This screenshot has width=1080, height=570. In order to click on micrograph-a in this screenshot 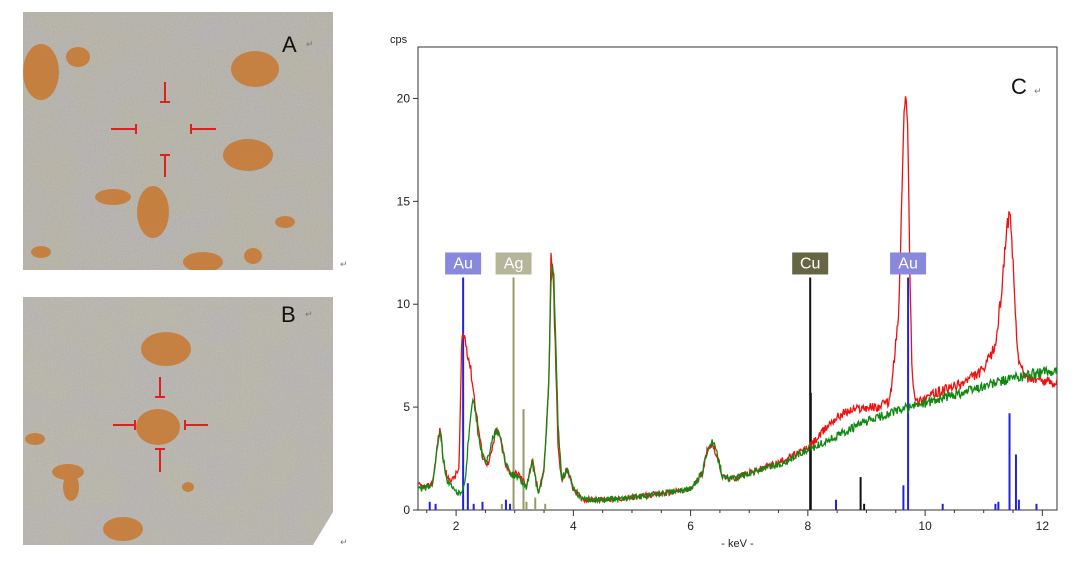, I will do `click(178, 141)`.